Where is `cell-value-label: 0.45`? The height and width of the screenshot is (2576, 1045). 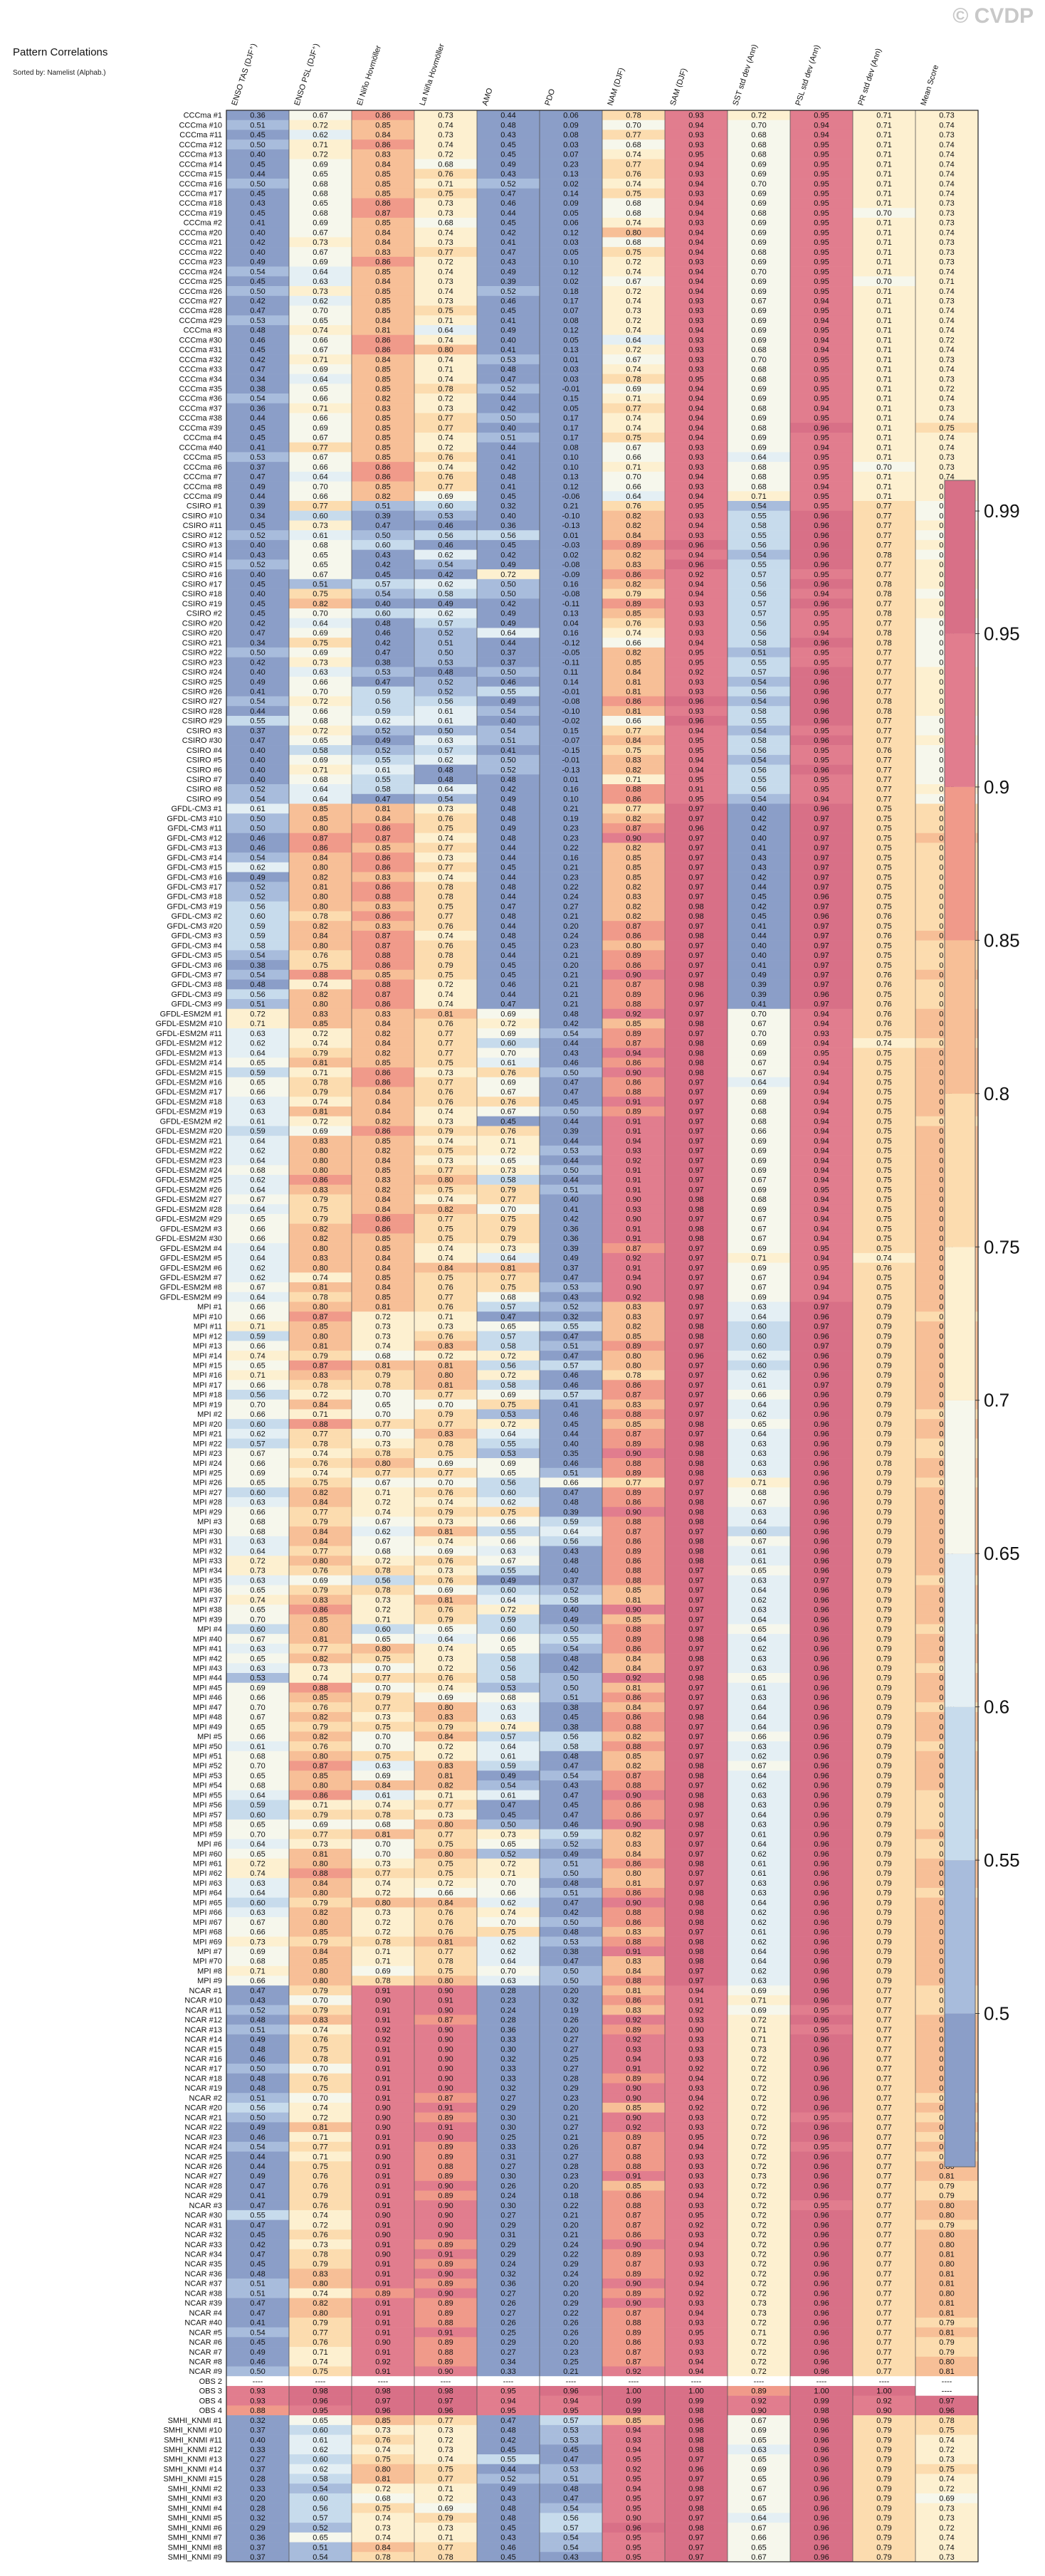 cell-value-label: 0.45 is located at coordinates (570, 1805).